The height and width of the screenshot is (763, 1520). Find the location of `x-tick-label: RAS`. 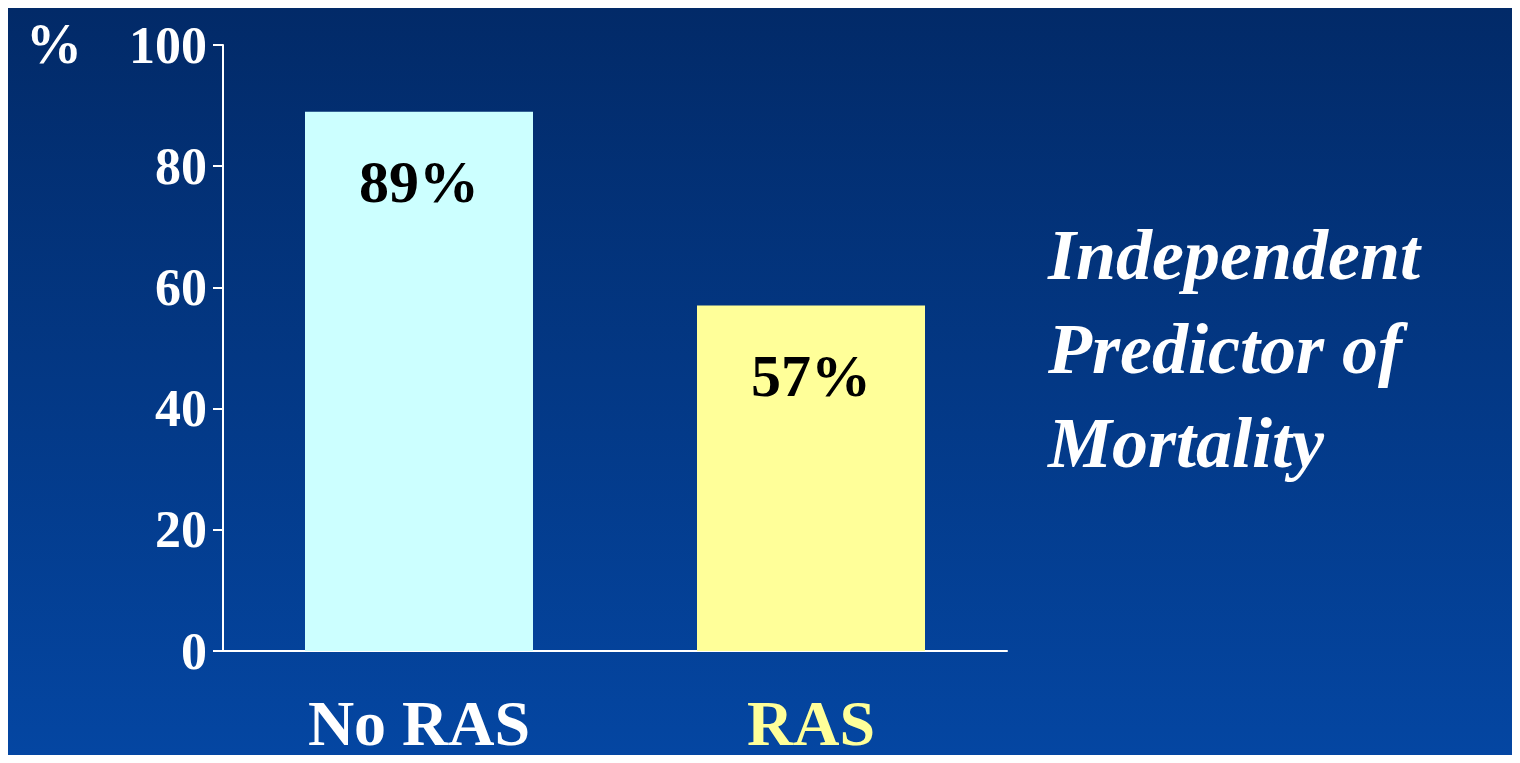

x-tick-label: RAS is located at coordinates (811, 723).